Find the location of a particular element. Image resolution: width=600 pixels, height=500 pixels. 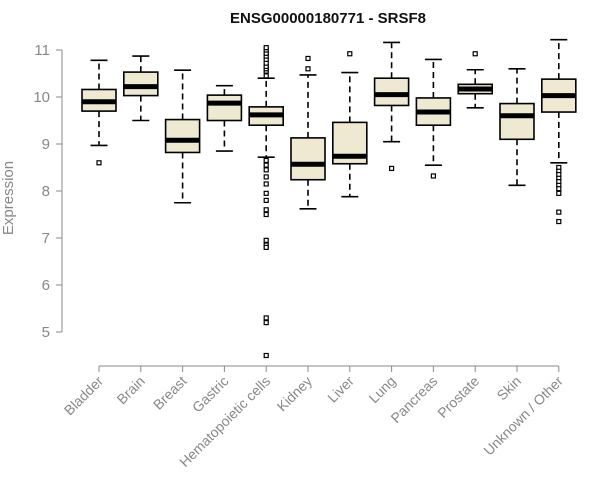

y-tick-label: 8 is located at coordinates (46, 191).